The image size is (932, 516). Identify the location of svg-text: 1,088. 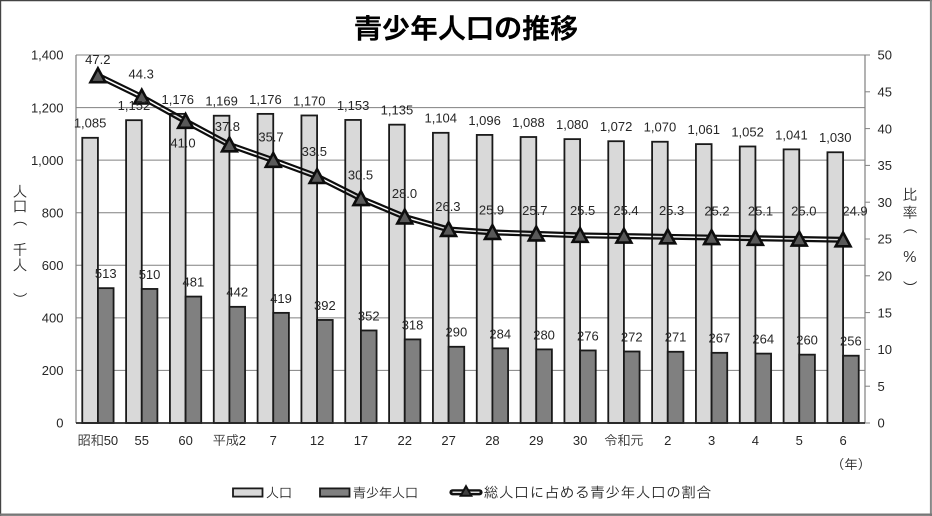
(528, 122).